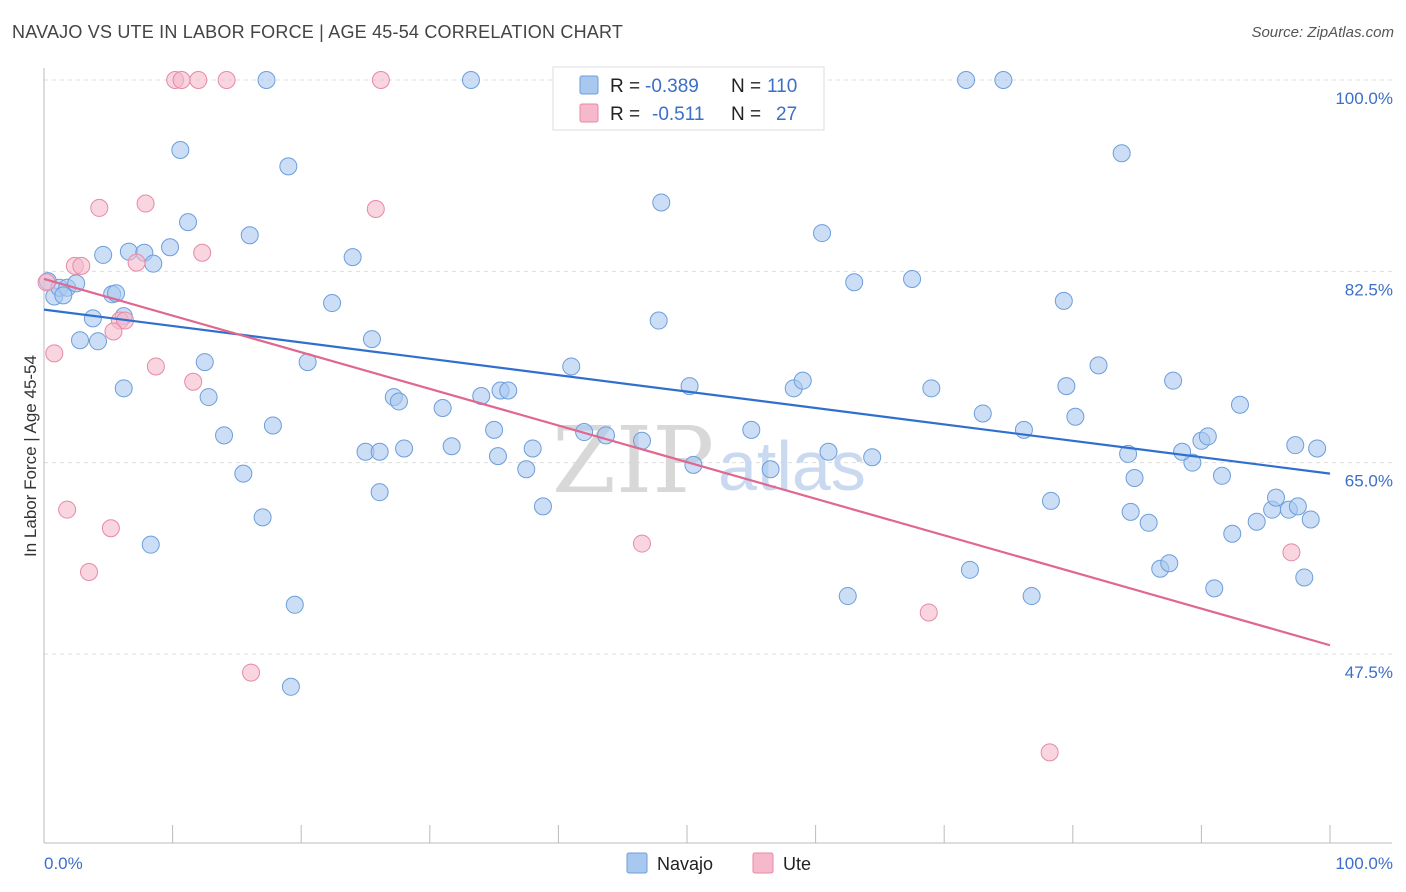 The height and width of the screenshot is (892, 1406). What do you see at coordinates (763, 863) in the screenshot?
I see `bottom-legend-ute-swatch` at bounding box center [763, 863].